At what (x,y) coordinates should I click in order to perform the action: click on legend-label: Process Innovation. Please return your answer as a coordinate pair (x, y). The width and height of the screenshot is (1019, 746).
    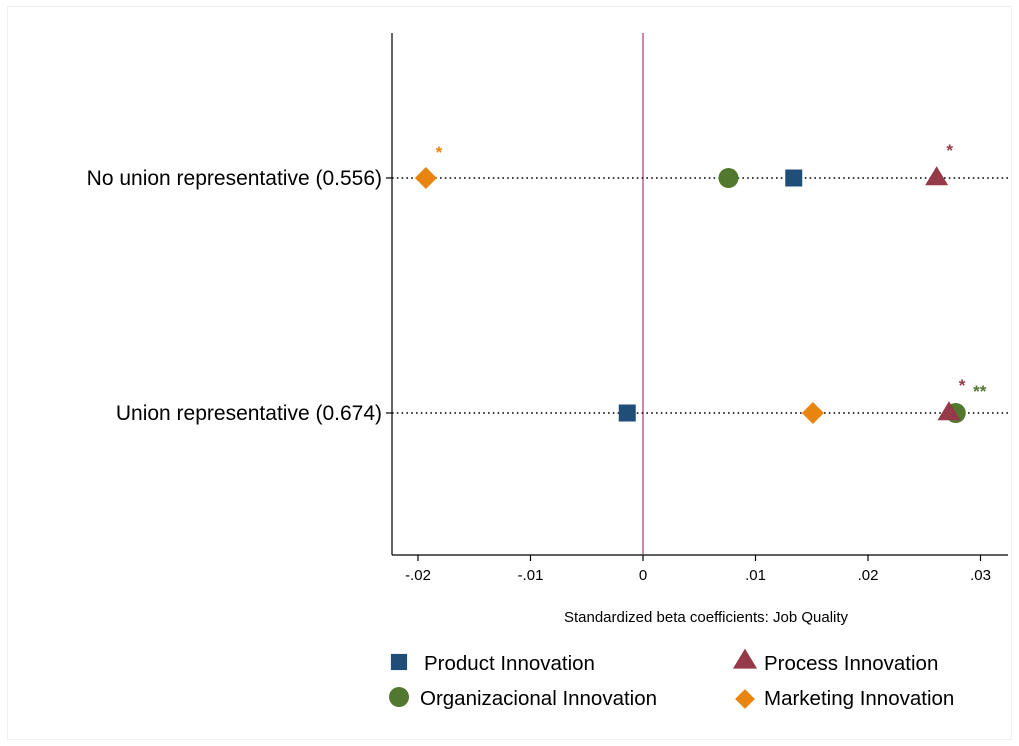
    Looking at the image, I should click on (851, 663).